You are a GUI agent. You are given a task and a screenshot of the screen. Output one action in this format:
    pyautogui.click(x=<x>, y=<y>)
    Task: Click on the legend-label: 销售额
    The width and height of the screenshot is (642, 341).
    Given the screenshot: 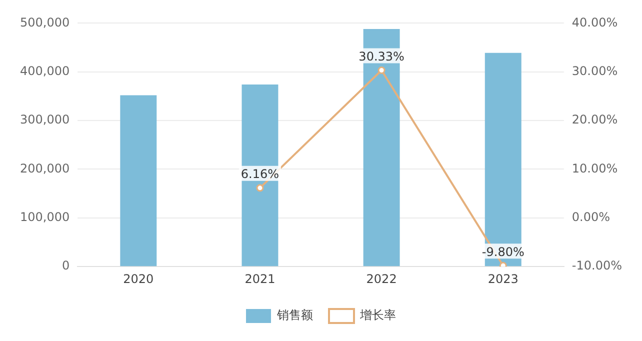 What is the action you would take?
    pyautogui.click(x=294, y=315)
    